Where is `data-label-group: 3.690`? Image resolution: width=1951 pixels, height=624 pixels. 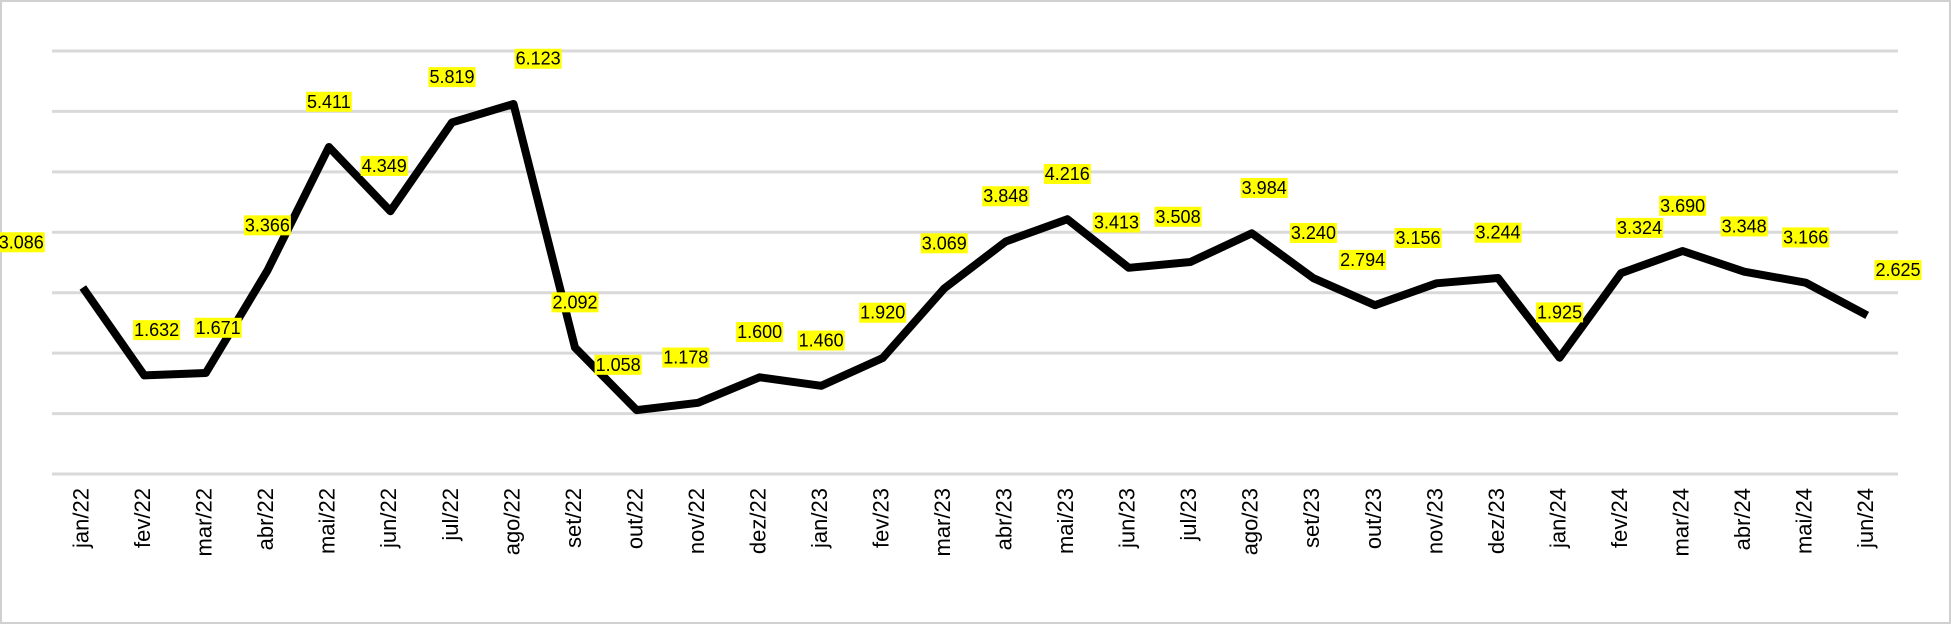
data-label-group: 3.690 is located at coordinates (1683, 205).